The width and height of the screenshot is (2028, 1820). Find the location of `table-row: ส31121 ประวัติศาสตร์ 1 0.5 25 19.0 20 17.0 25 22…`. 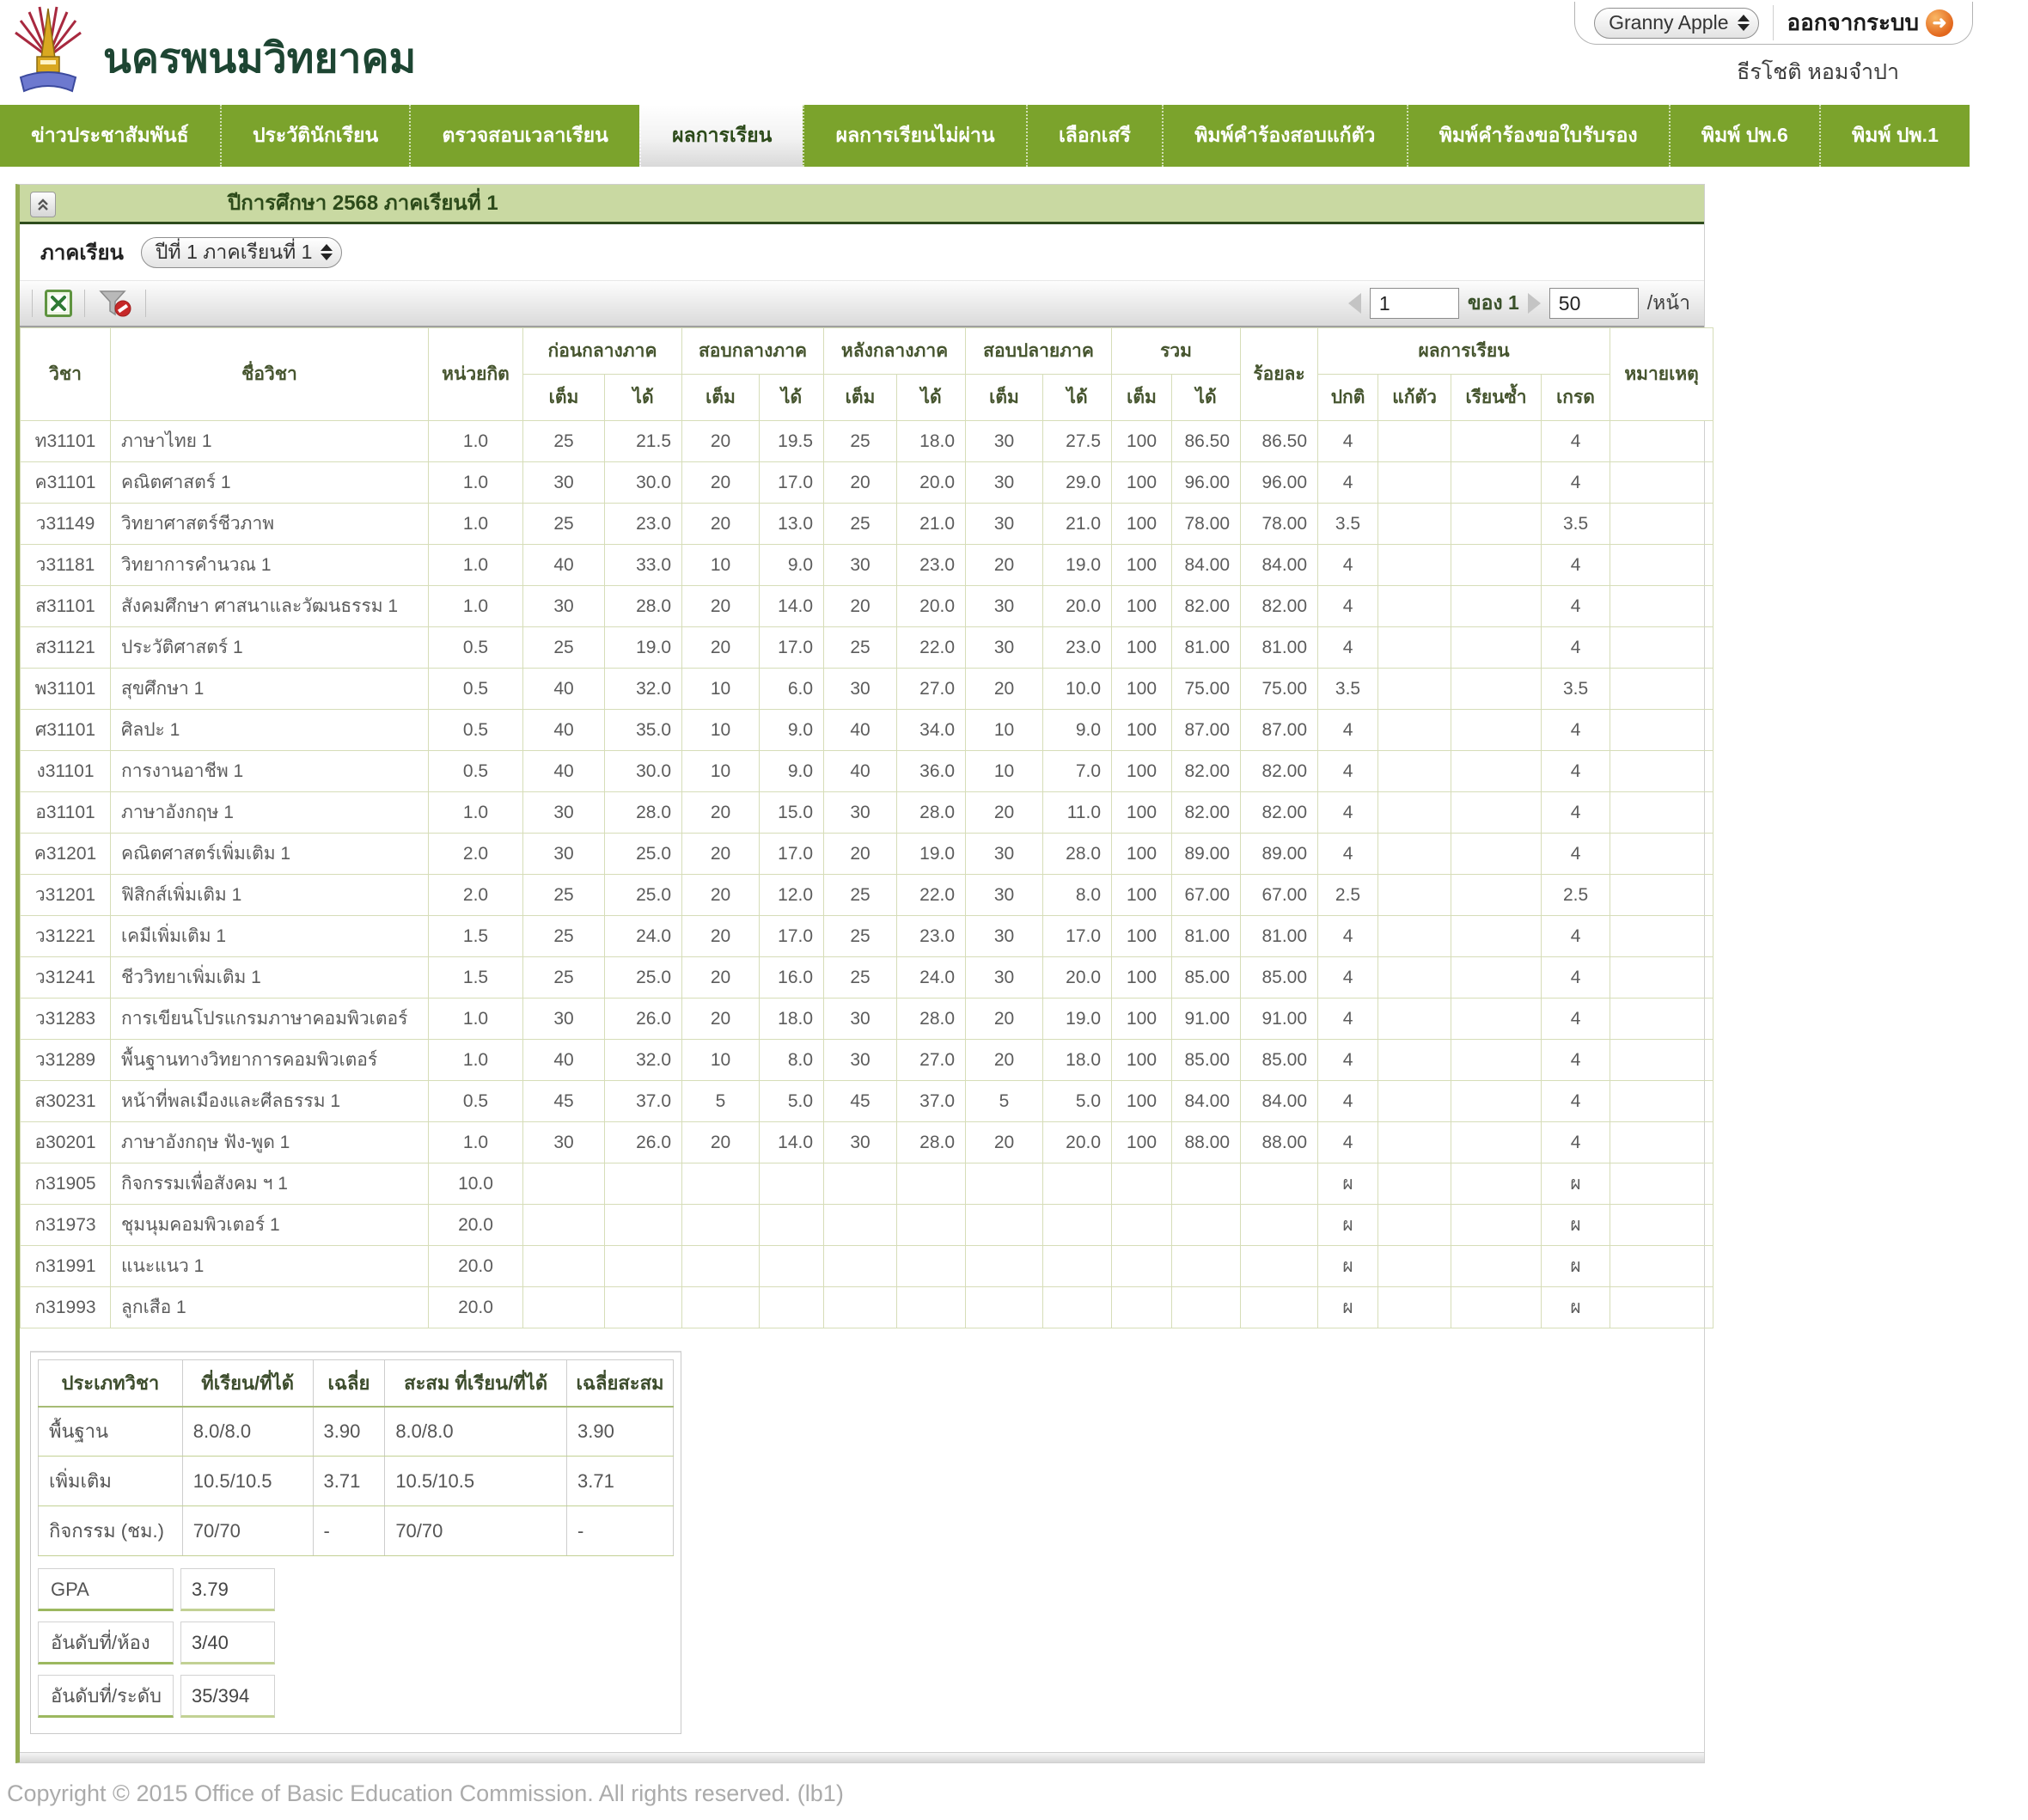

table-row: ส31121 ประวัติศาสตร์ 1 0.5 25 19.0 20 17.0 25 22… is located at coordinates (867, 648).